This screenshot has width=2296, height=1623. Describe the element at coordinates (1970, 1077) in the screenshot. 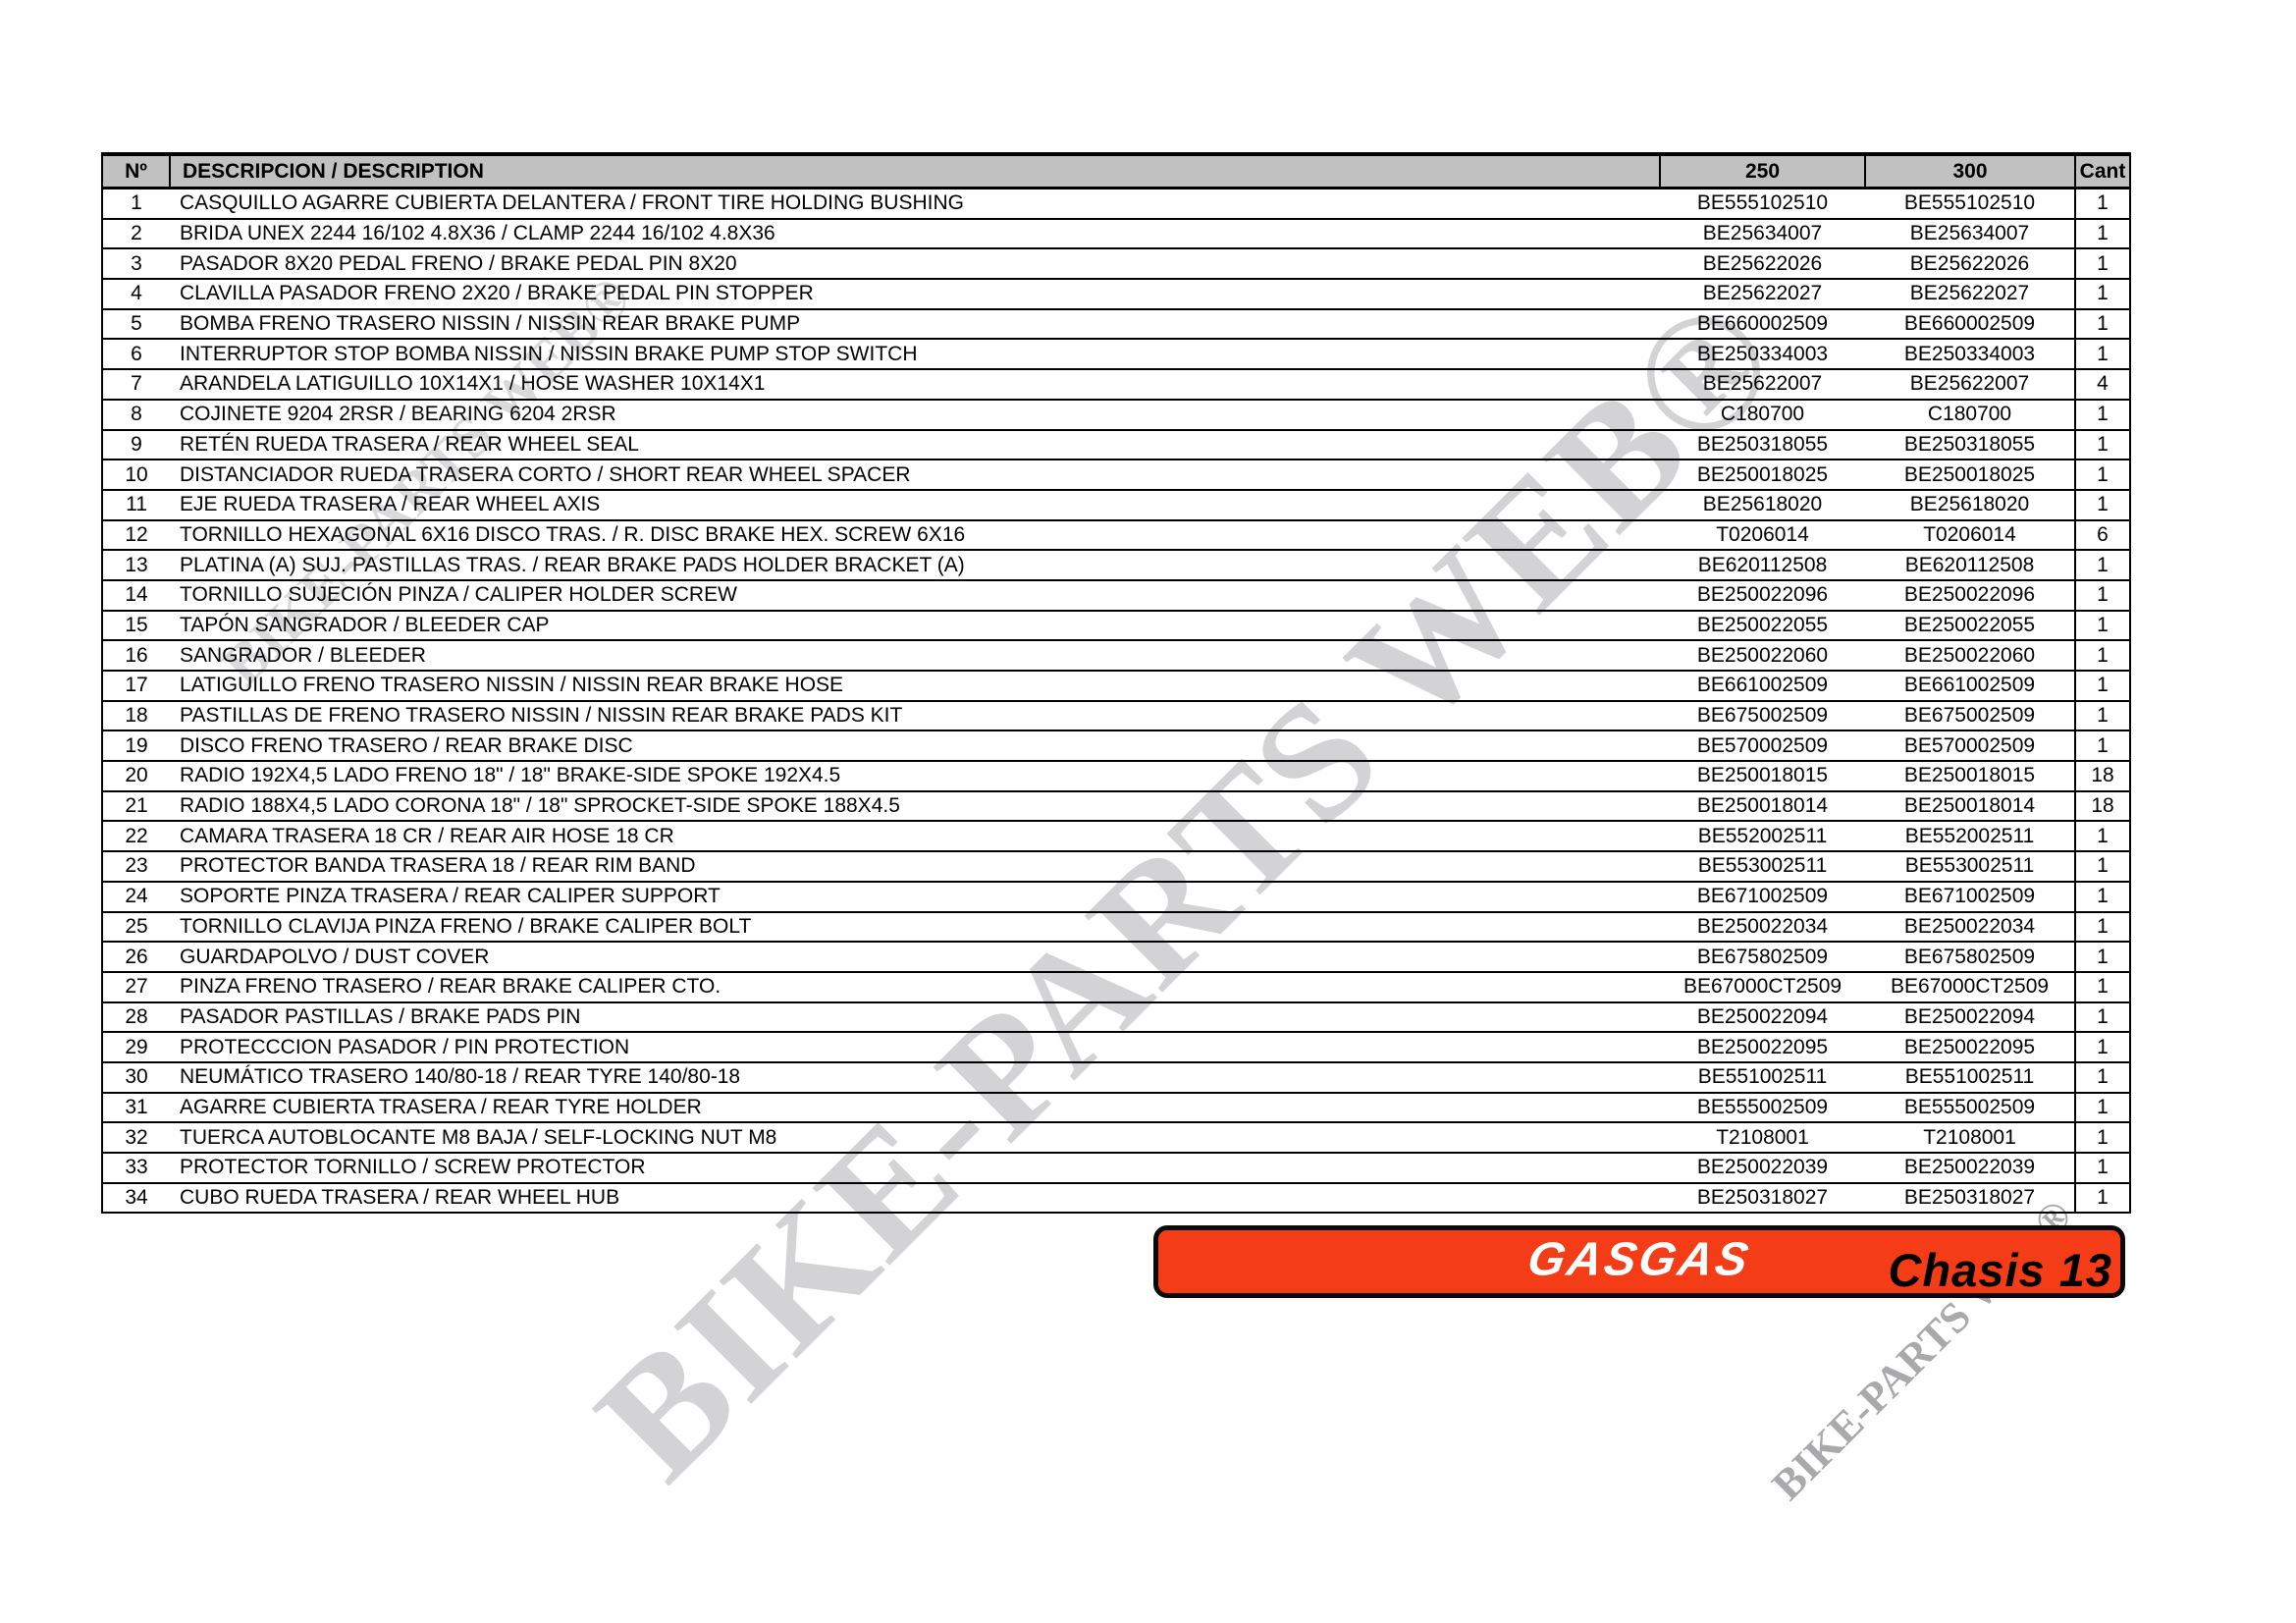

I see `part-ref-300-cell: BE551002511` at that location.